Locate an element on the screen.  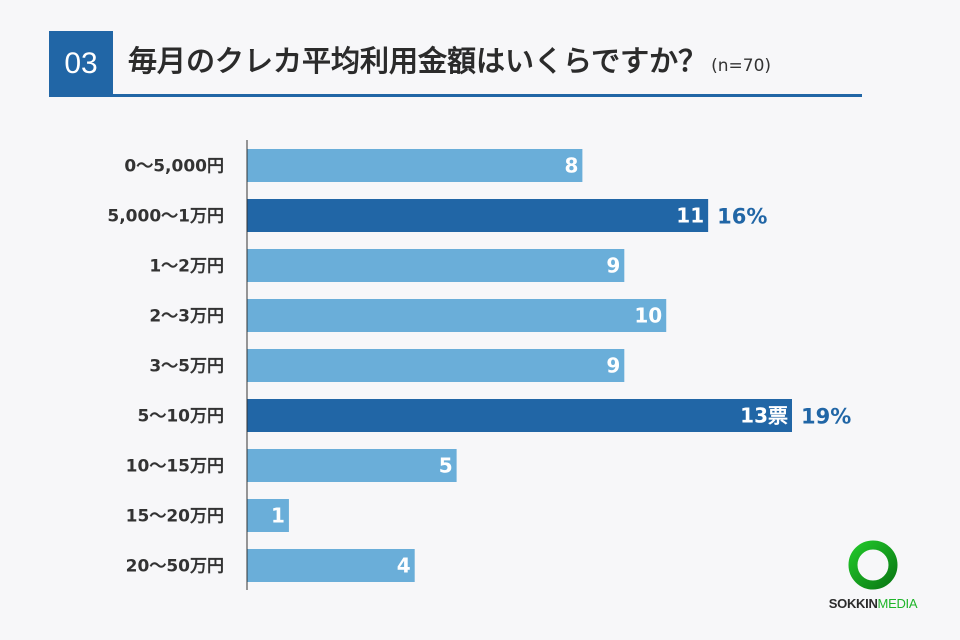
category-label: 10〜15万円 is located at coordinates (175, 467).